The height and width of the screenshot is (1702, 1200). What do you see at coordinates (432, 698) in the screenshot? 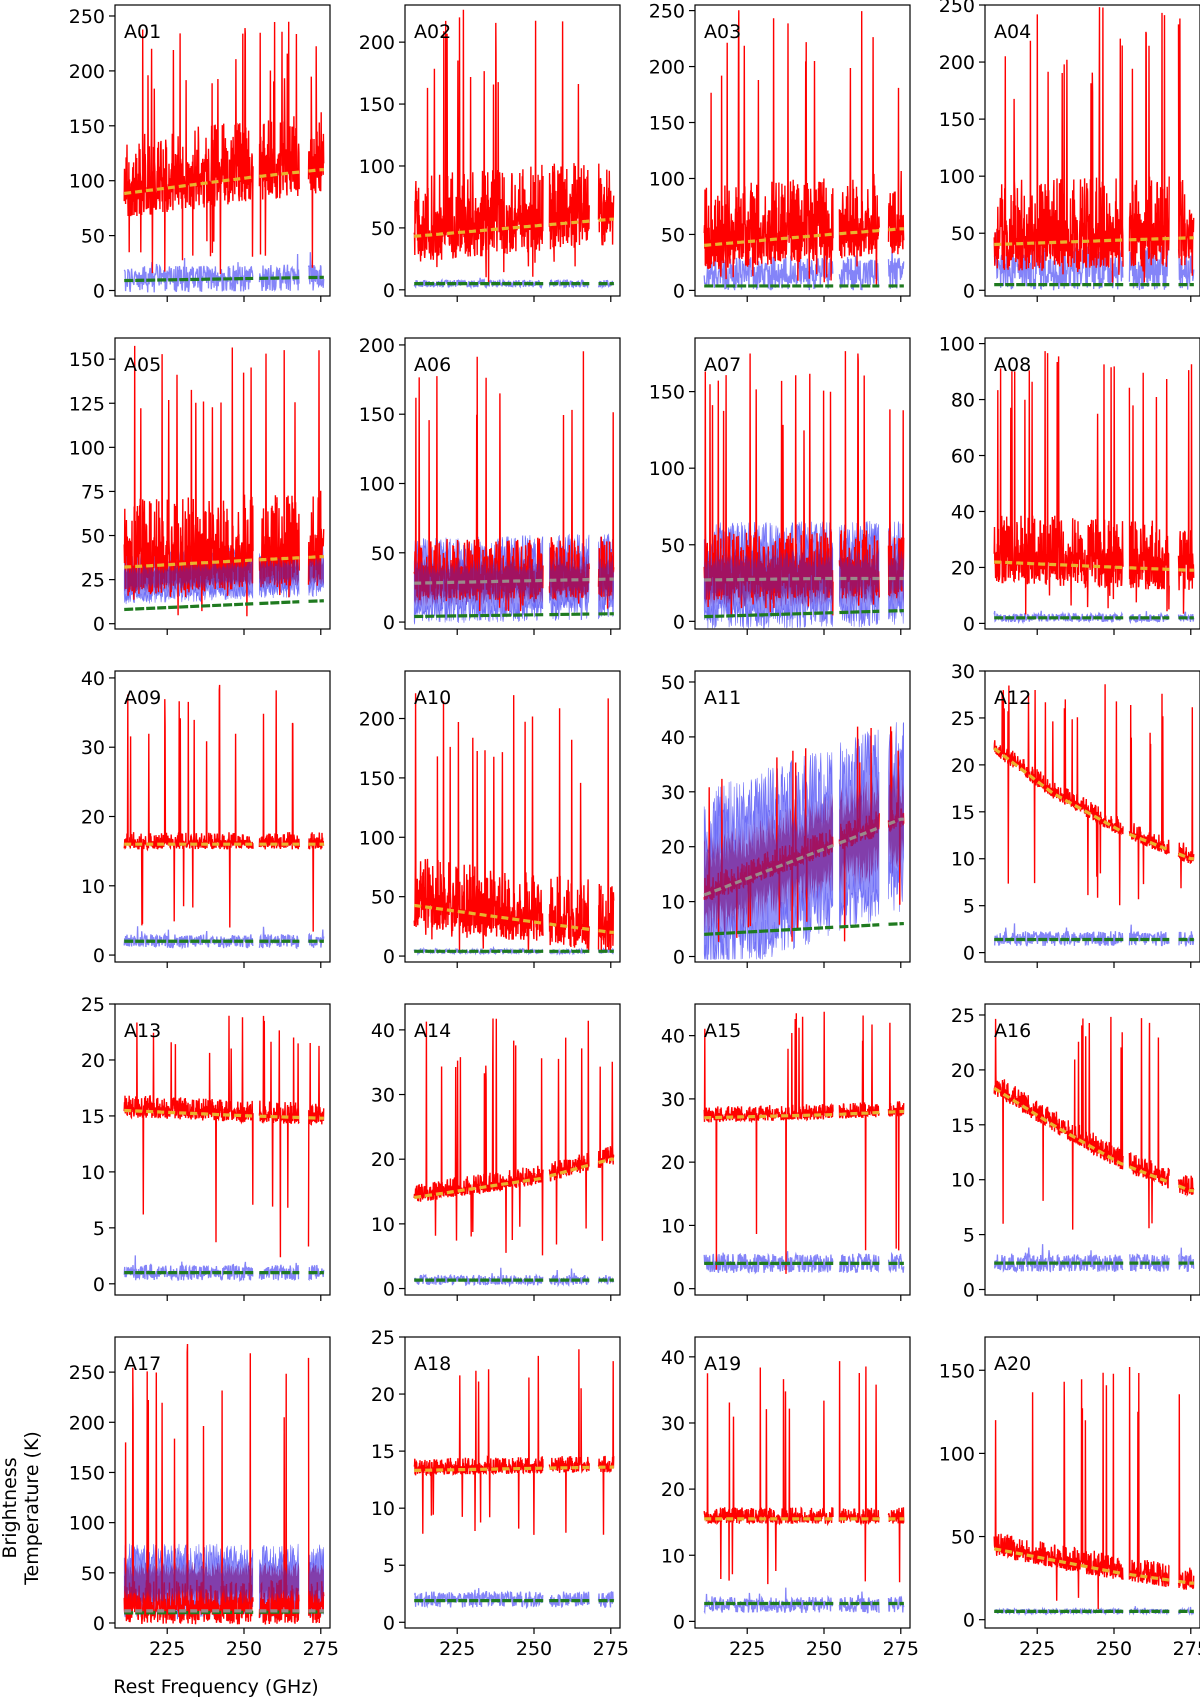
I see `panel-label: A10` at bounding box center [432, 698].